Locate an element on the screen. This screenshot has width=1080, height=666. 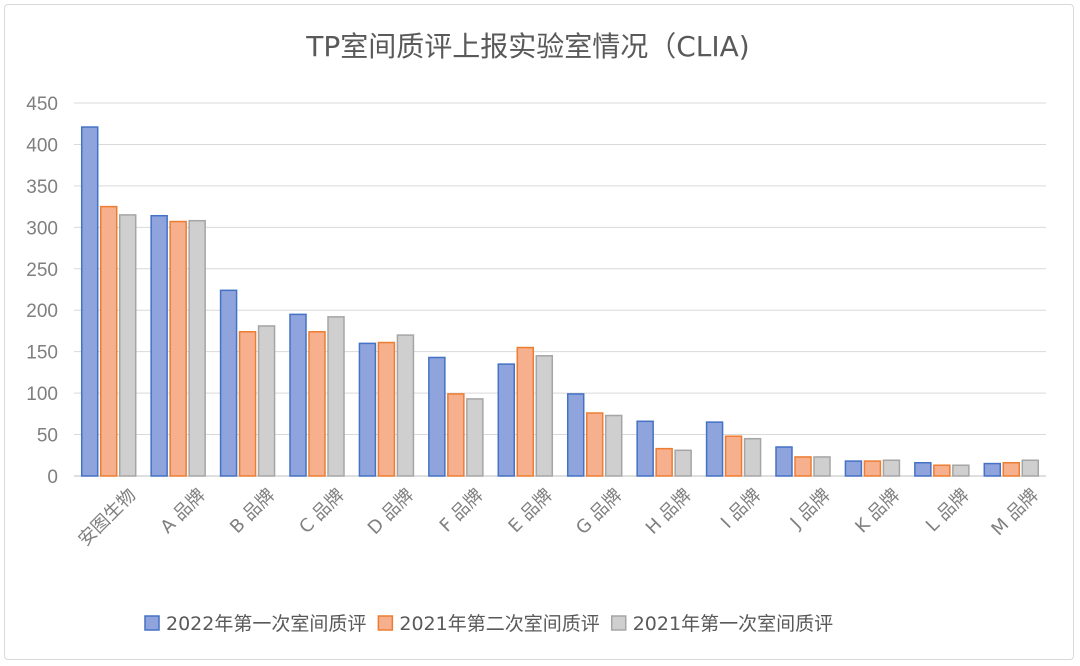
legend: 2022年第一次室间质评 2021年第二次室间质评 2021年第一次室间质评 is located at coordinates (488, 624).